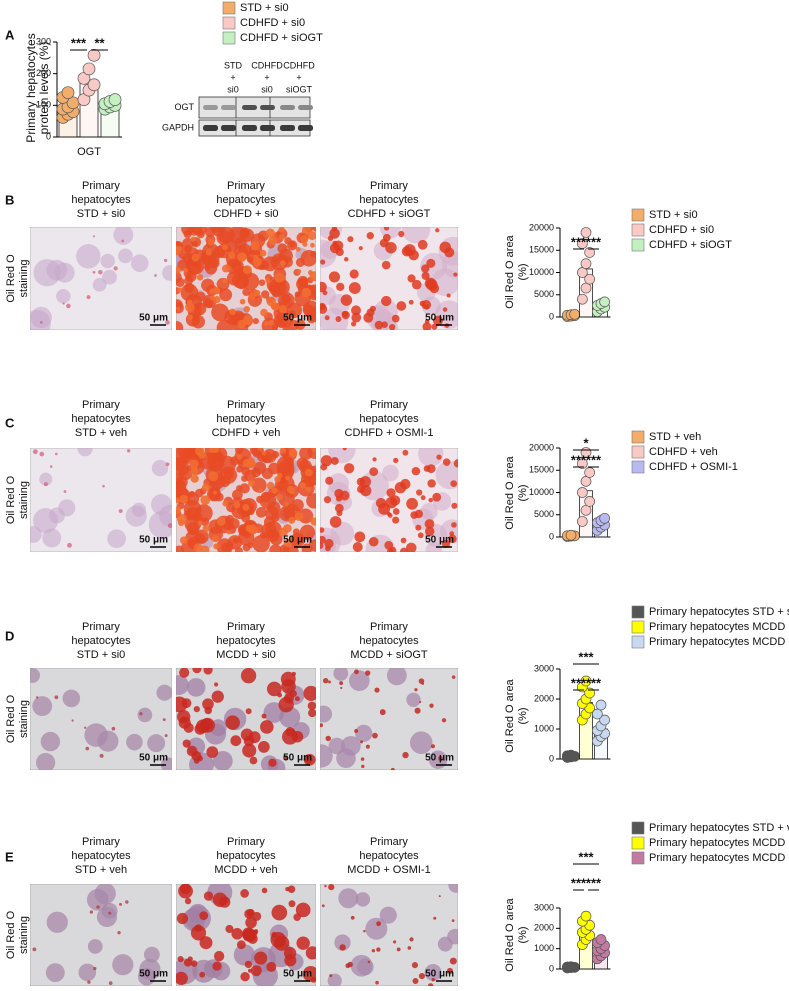  I want to click on row-label: staining, so click(24, 935).